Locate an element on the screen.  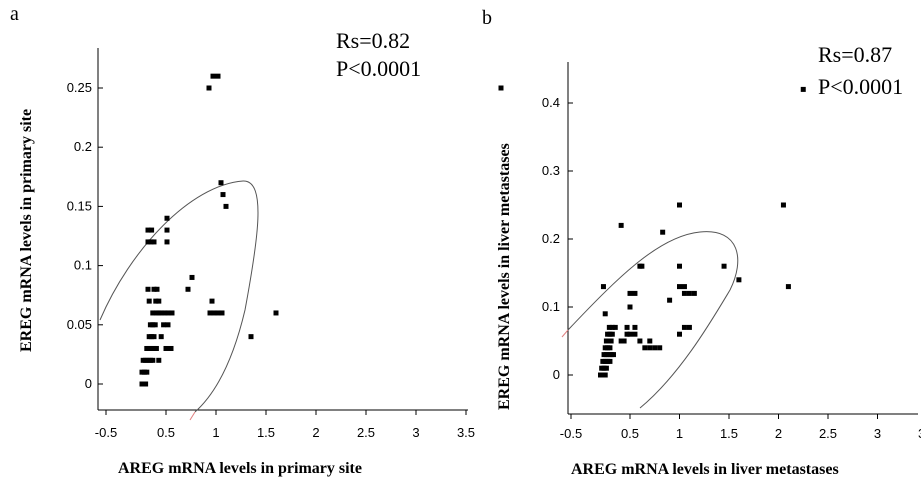
panel-a-p-annotation: P<0.0001 is located at coordinates (378, 68).